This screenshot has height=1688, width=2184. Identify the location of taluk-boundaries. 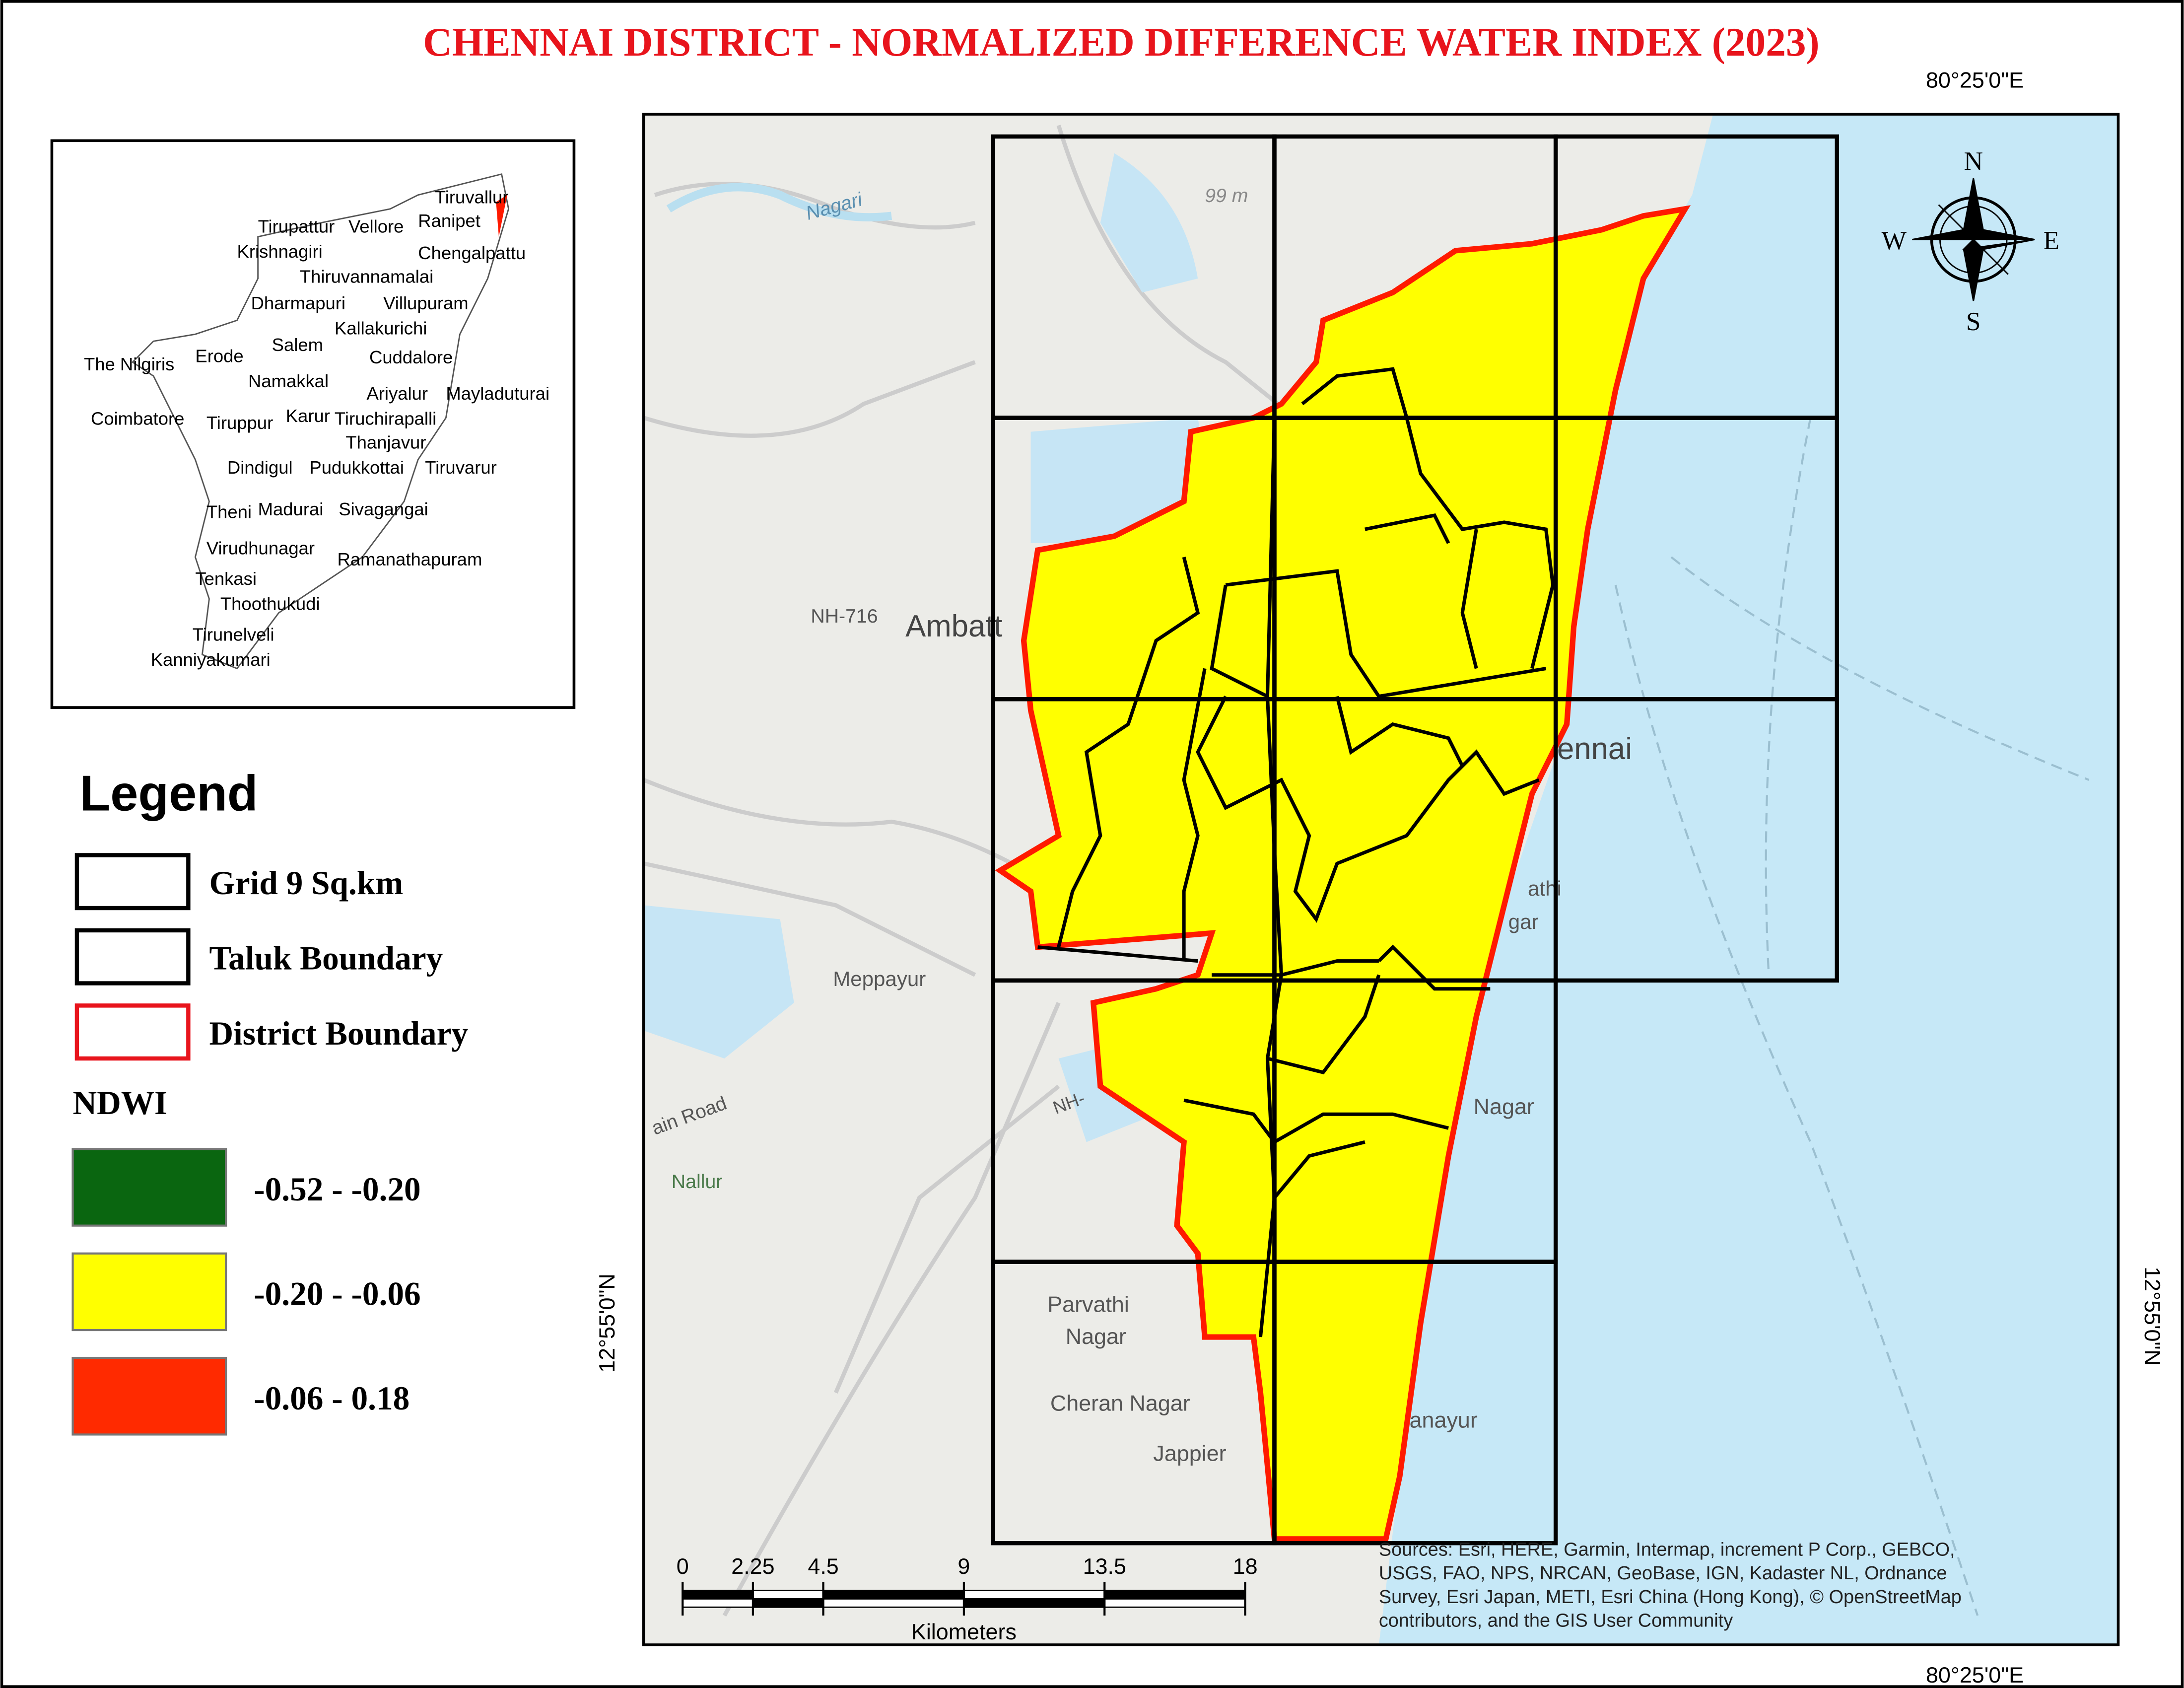
(1296, 852).